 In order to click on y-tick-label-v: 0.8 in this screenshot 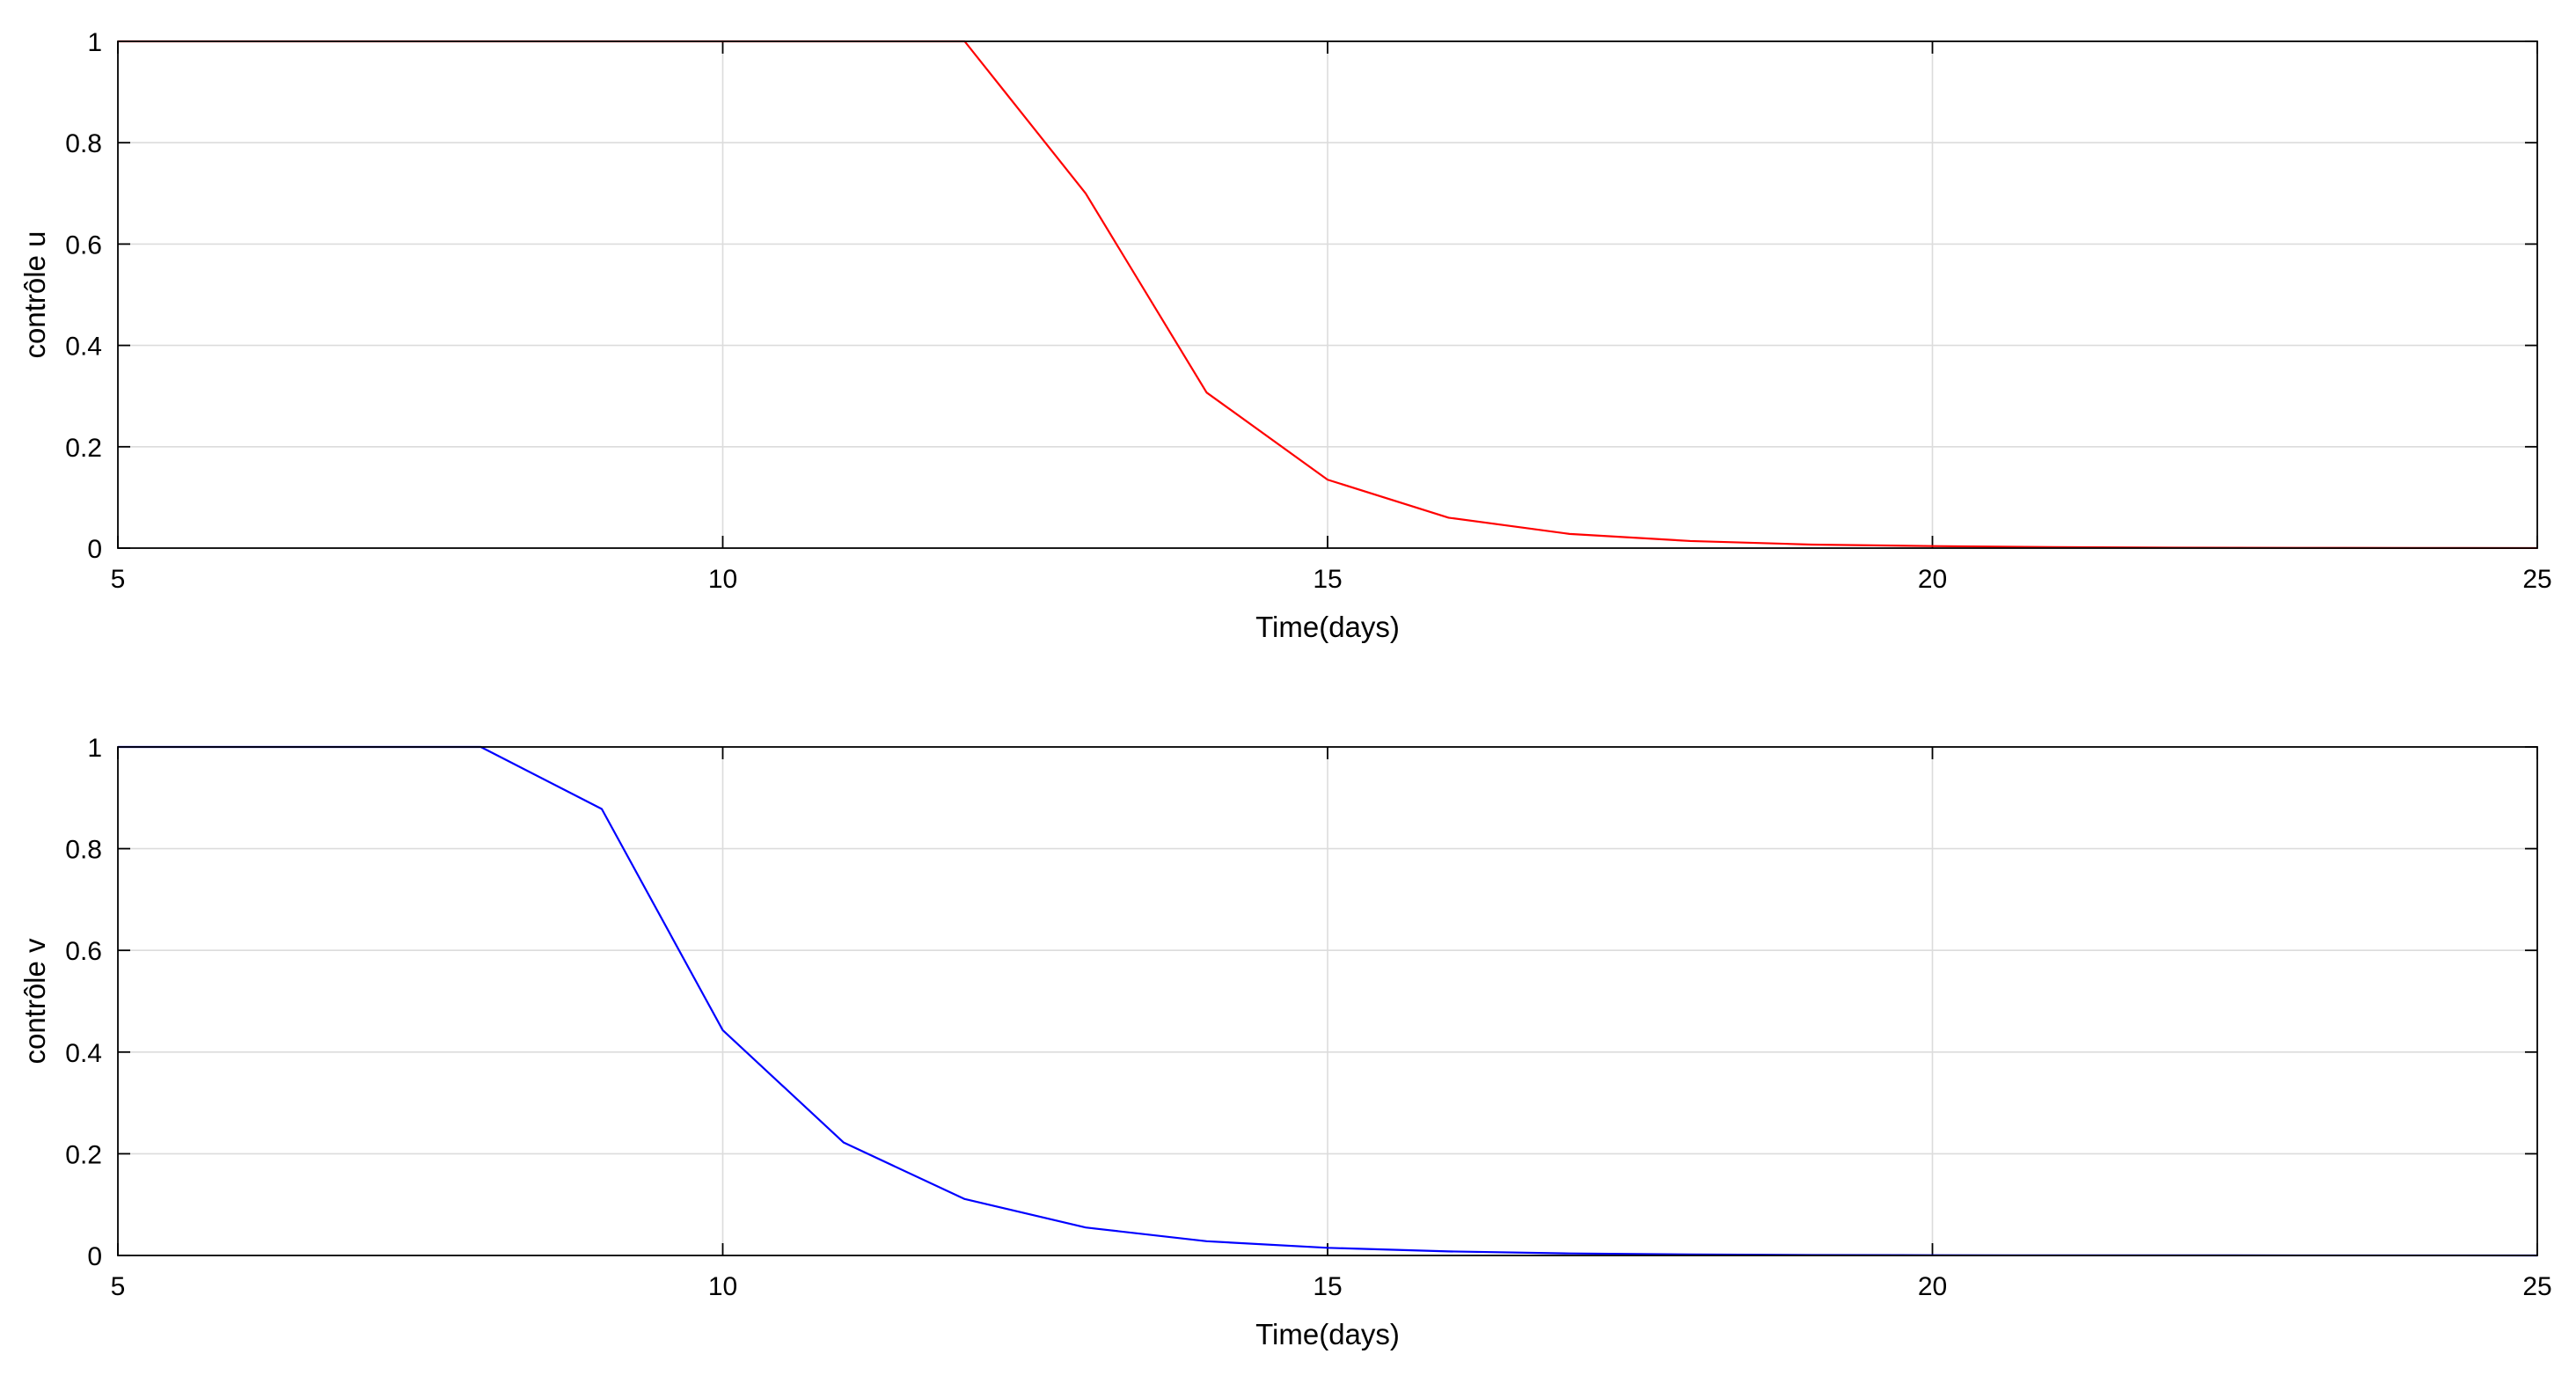, I will do `click(83, 850)`.